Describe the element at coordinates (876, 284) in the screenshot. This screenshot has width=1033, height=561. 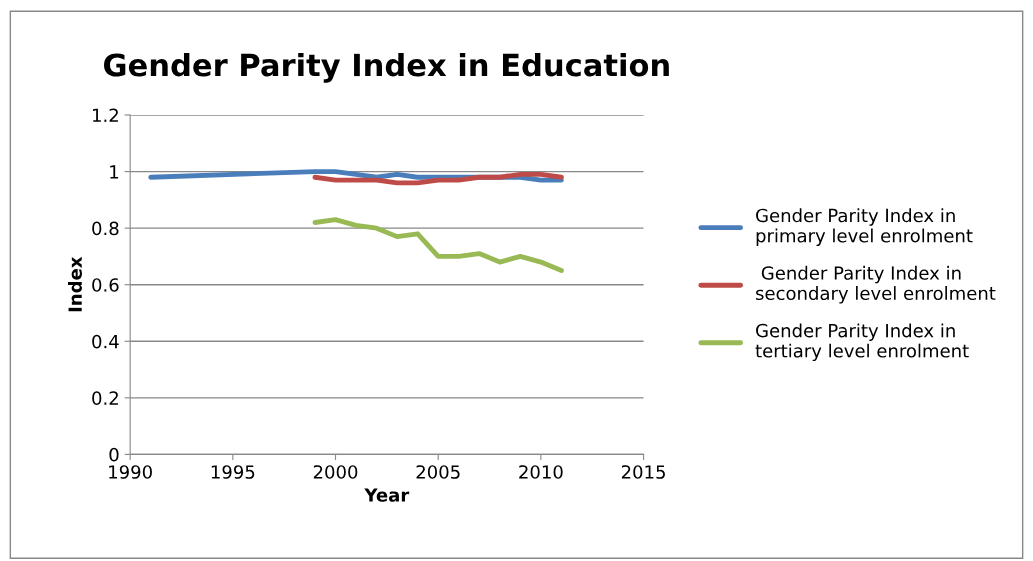
I see `legend-label: Gender Parity Index in secondary level enrolment` at that location.